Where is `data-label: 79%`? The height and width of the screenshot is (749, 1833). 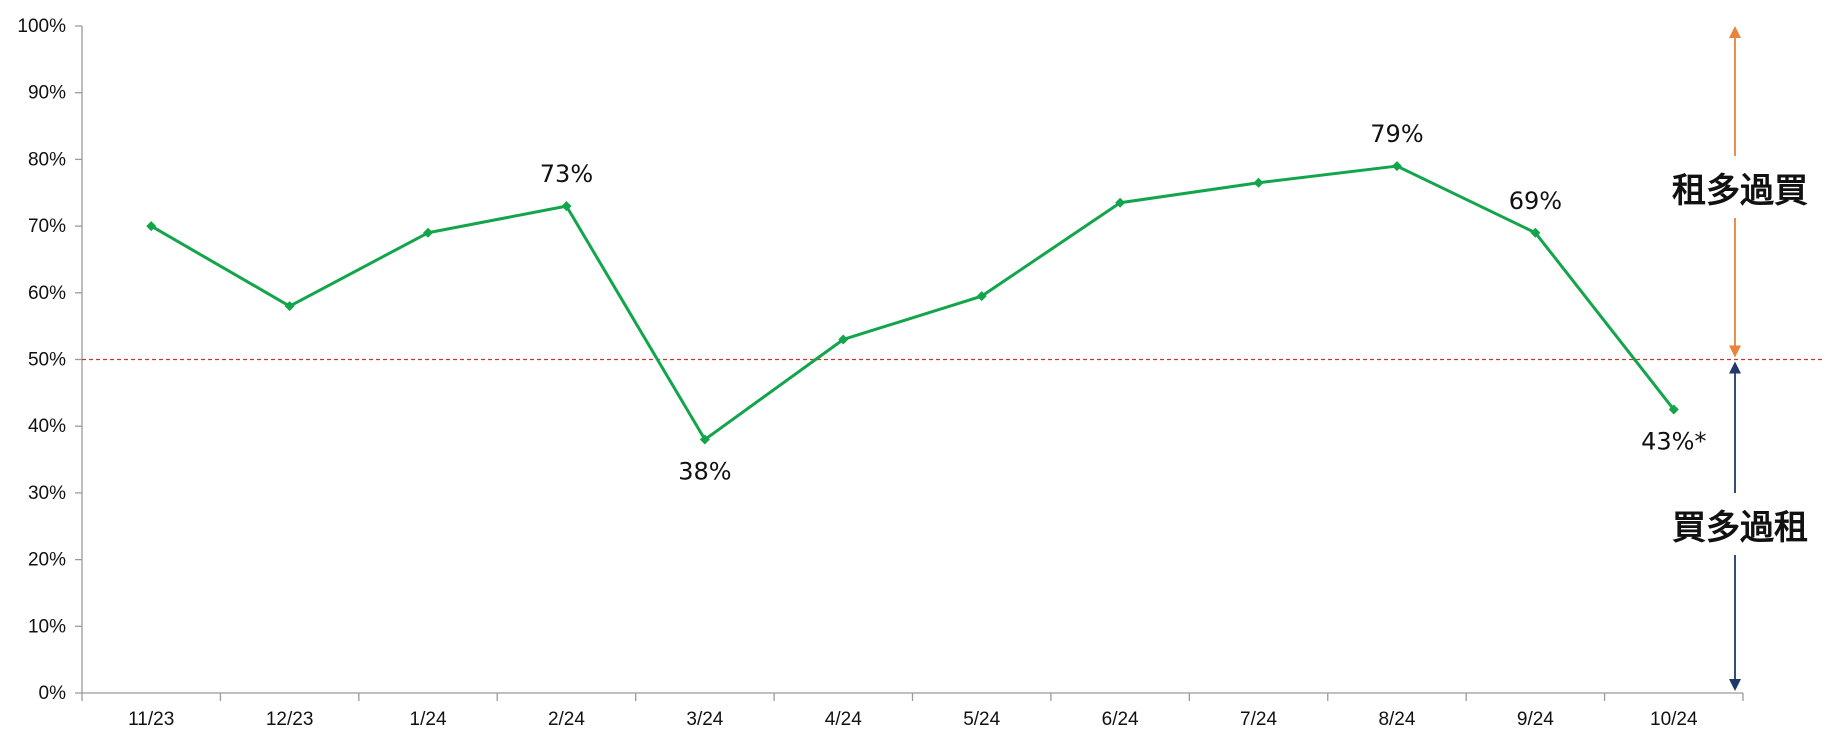 data-label: 79% is located at coordinates (1396, 134).